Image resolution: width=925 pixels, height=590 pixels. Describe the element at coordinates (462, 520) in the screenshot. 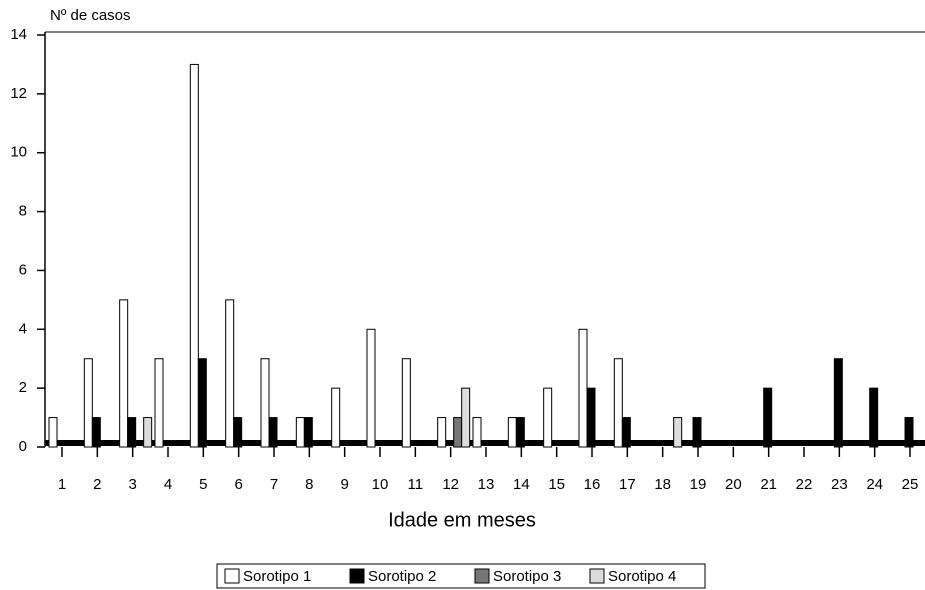

I see `x-axis-title: Idade em meses` at that location.